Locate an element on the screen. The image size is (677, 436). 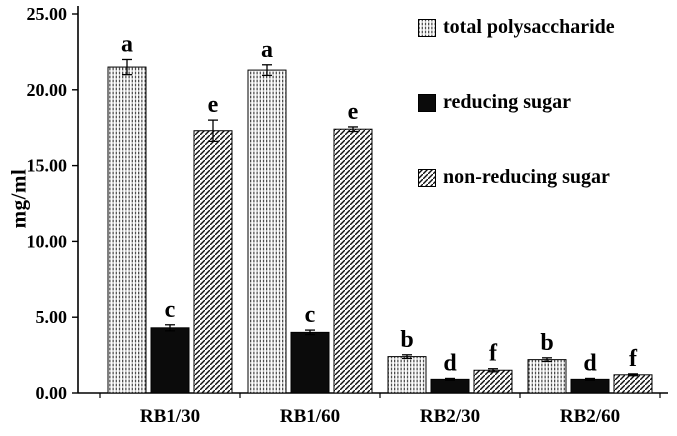
y-axis-title: mg/ml is located at coordinates (18, 198).